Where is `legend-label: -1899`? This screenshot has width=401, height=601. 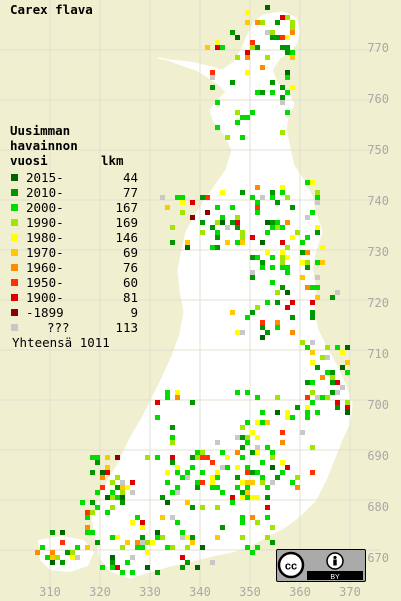 legend-label: -1899 is located at coordinates (45, 312).